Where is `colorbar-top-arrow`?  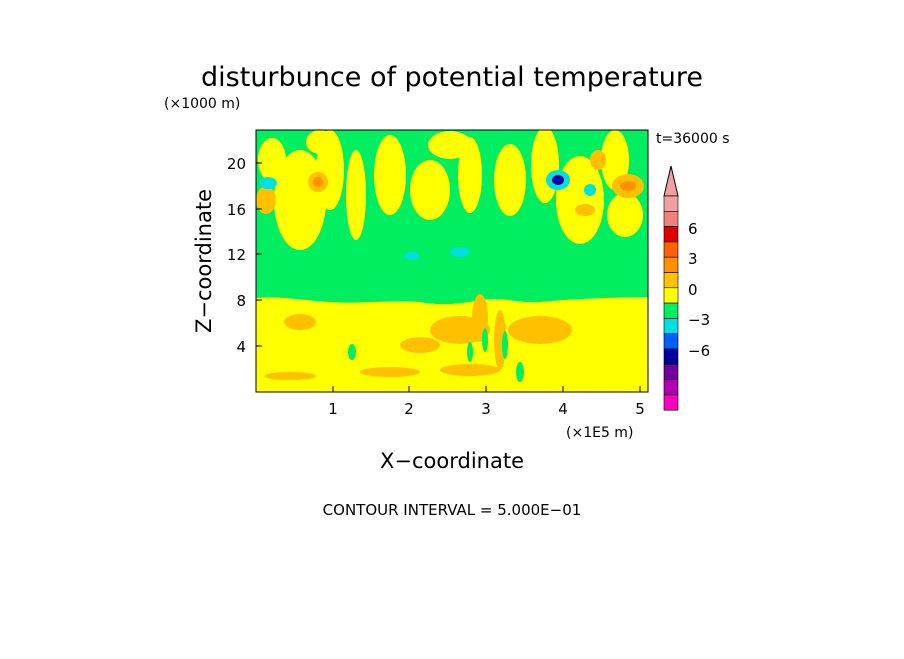
colorbar-top-arrow is located at coordinates (671, 181).